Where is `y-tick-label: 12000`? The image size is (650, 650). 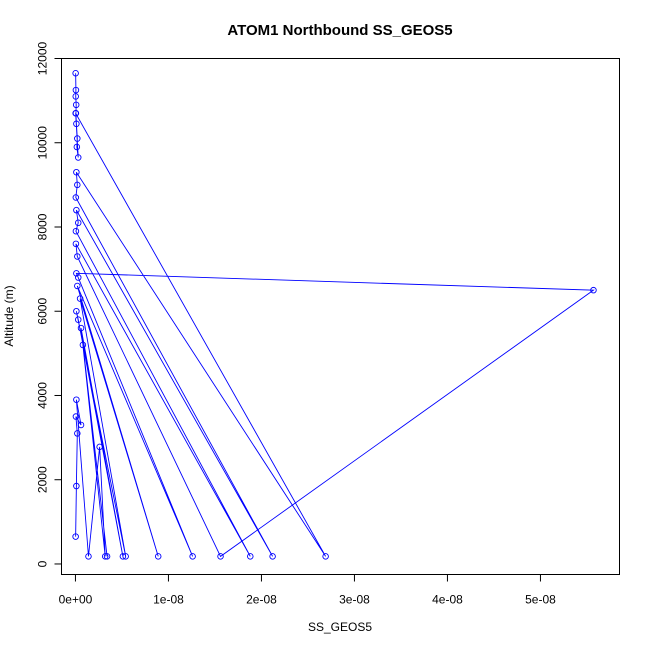 y-tick-label: 12000 is located at coordinates (43, 58).